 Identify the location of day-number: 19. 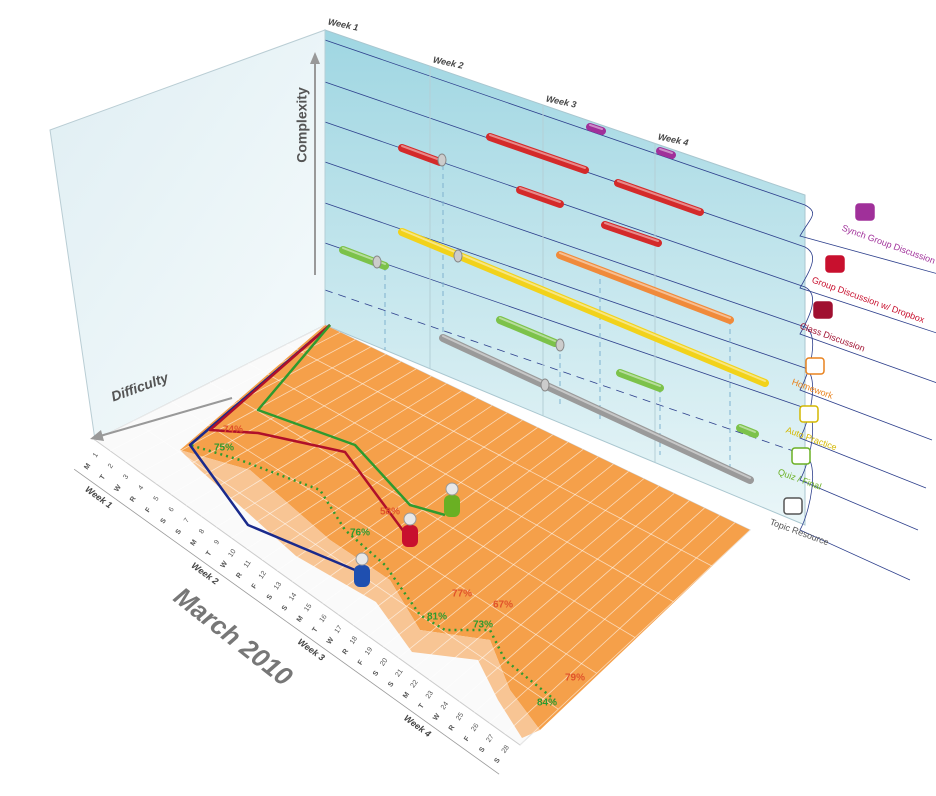
(369, 651).